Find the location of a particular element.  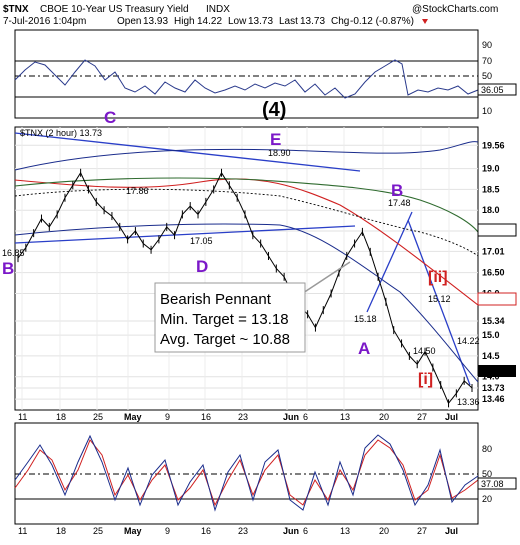

wave-label-b-left: B is located at coordinates (8, 268).